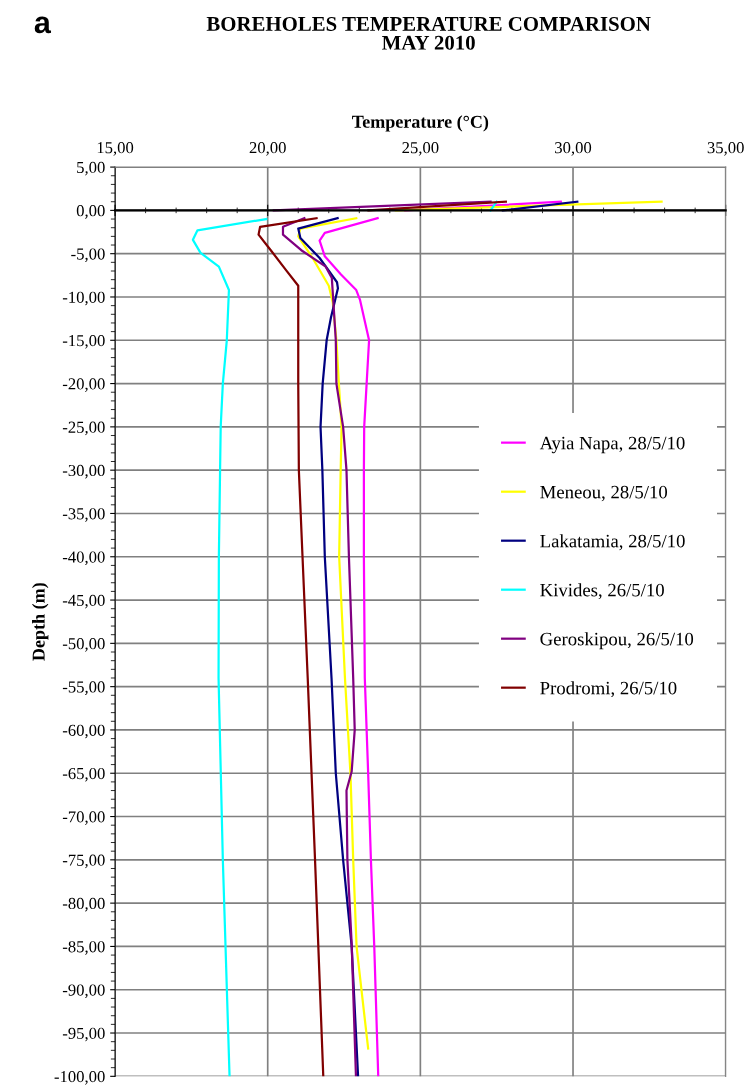 This screenshot has width=752, height=1085. Describe the element at coordinates (83, 688) in the screenshot. I see `y-tick-label: -55,00` at that location.